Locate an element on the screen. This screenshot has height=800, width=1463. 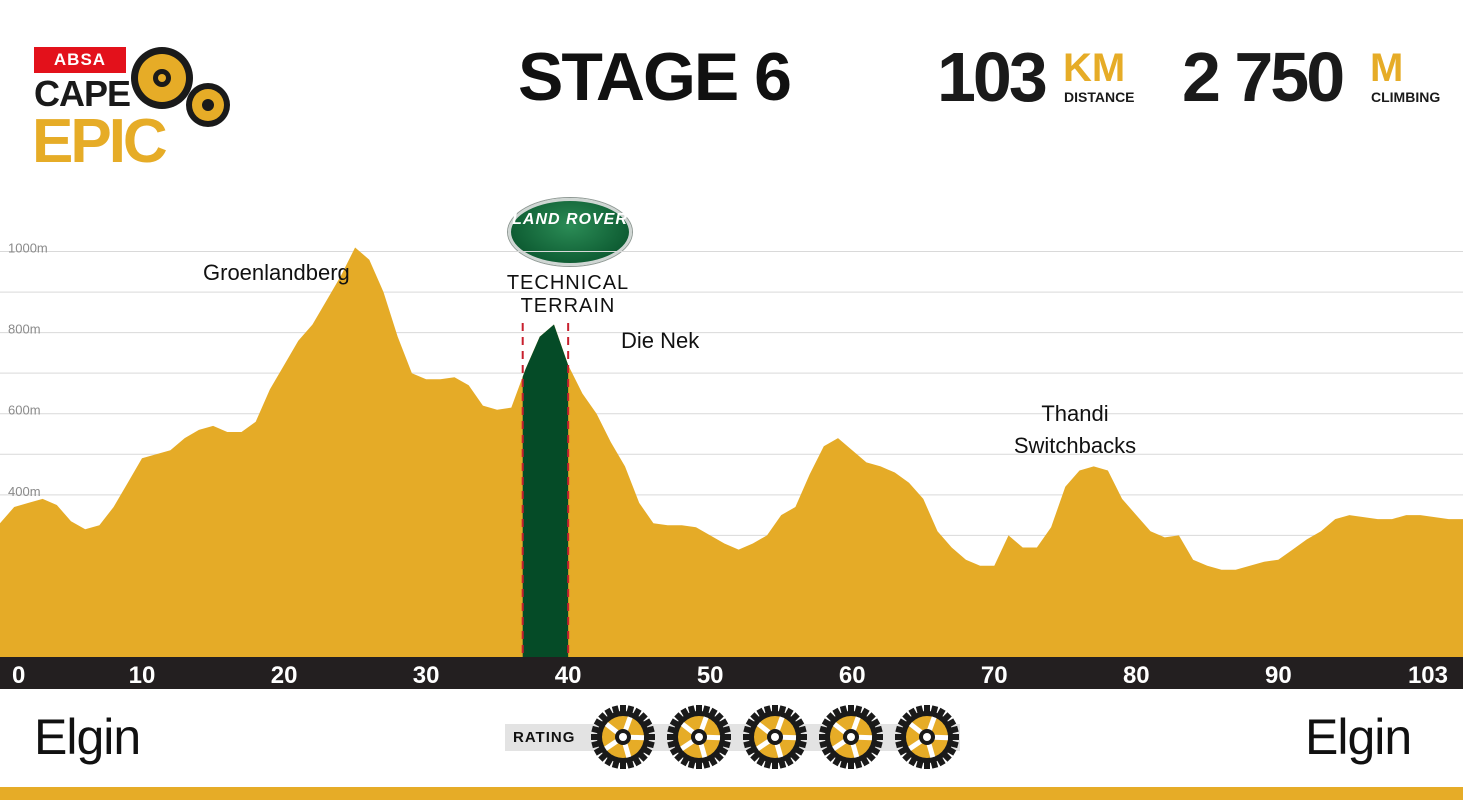
x-tick-label: 60 is located at coordinates (852, 675).